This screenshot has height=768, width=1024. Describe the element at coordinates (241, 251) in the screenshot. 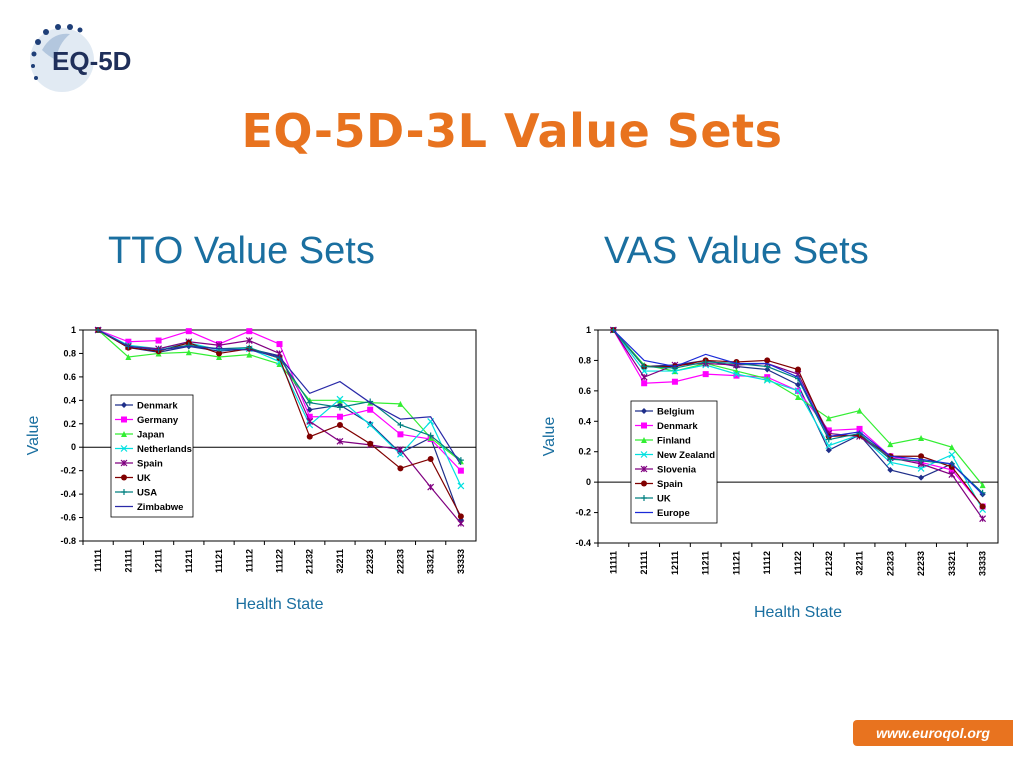

I see `tto-subtitle: TTO Value Sets` at that location.